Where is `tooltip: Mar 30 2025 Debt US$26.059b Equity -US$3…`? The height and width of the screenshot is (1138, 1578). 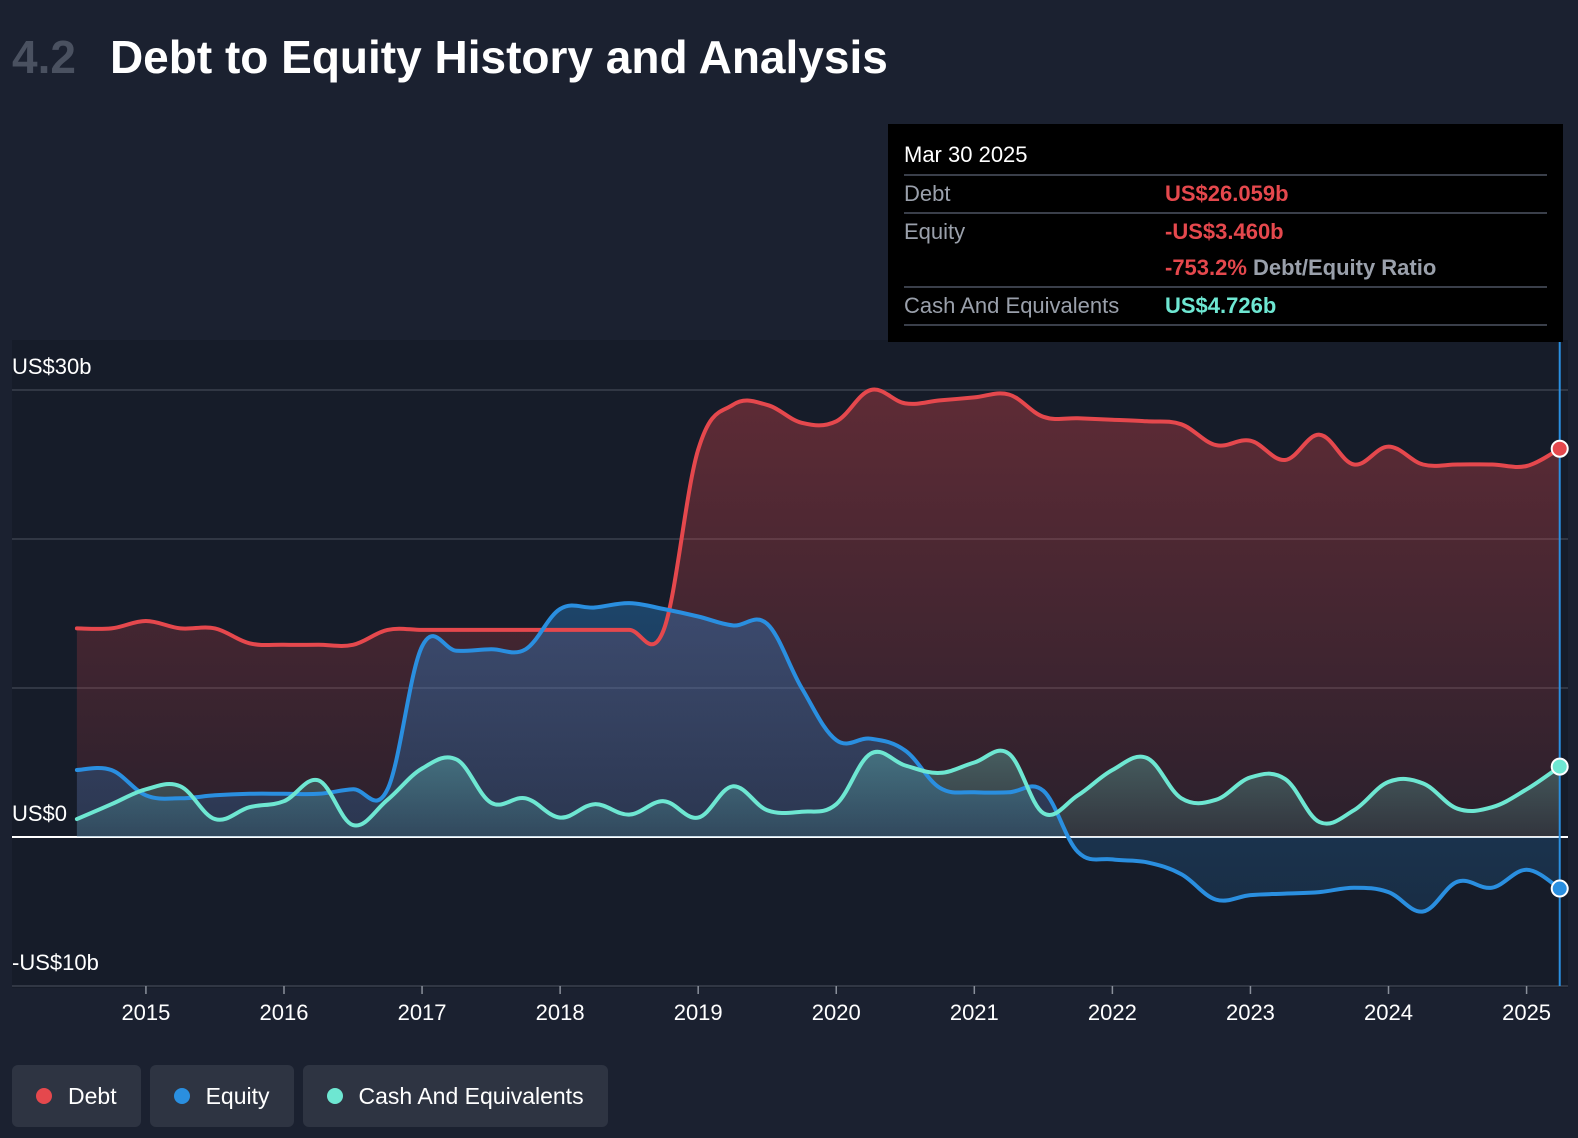 tooltip: Mar 30 2025 Debt US$26.059b Equity -US$3… is located at coordinates (1225, 233).